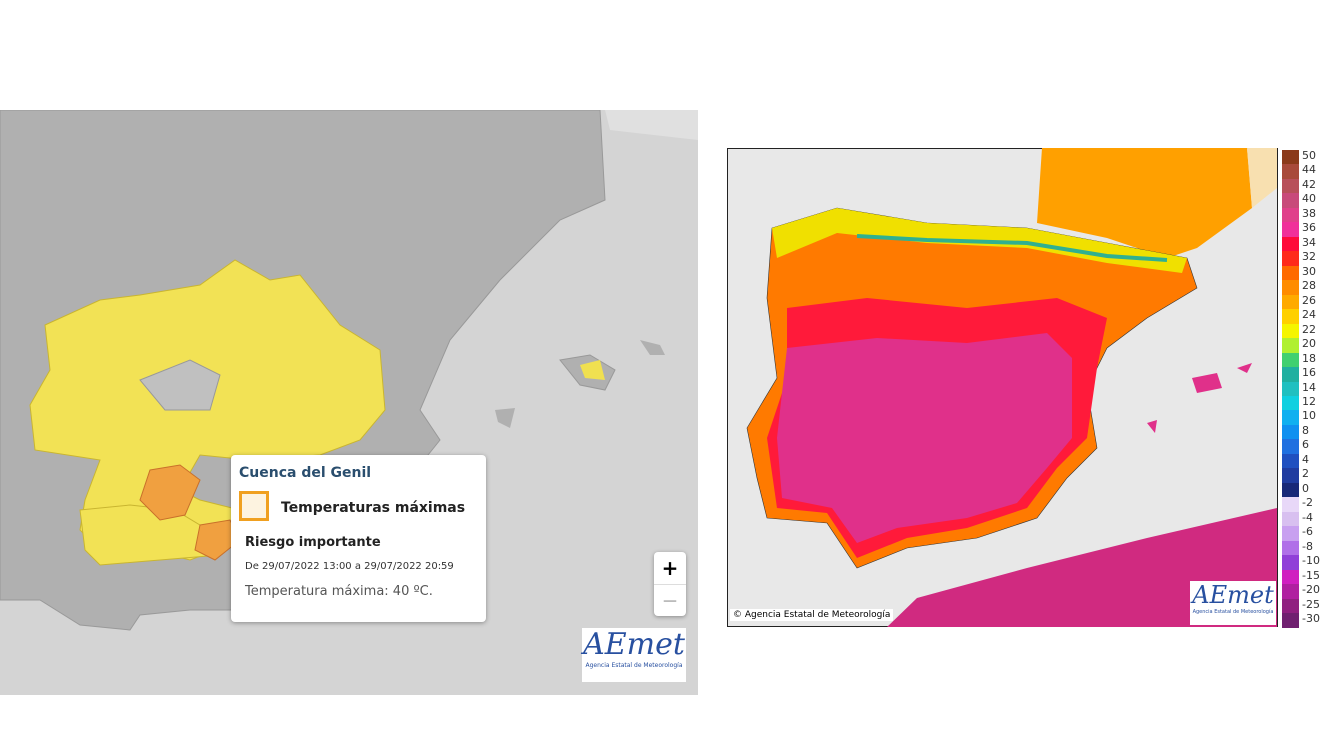  What do you see at coordinates (1307, 532) in the screenshot?
I see `legend-label: -6` at bounding box center [1307, 532].